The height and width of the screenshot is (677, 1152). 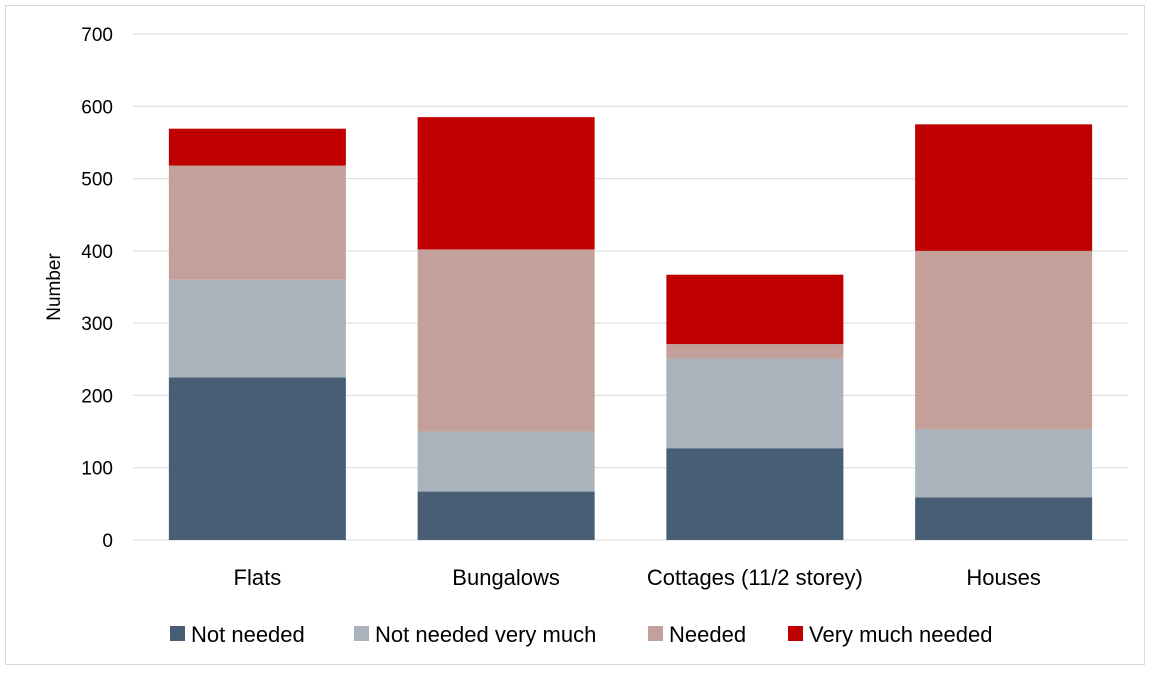 What do you see at coordinates (97, 35) in the screenshot?
I see `y-tick-label: 700` at bounding box center [97, 35].